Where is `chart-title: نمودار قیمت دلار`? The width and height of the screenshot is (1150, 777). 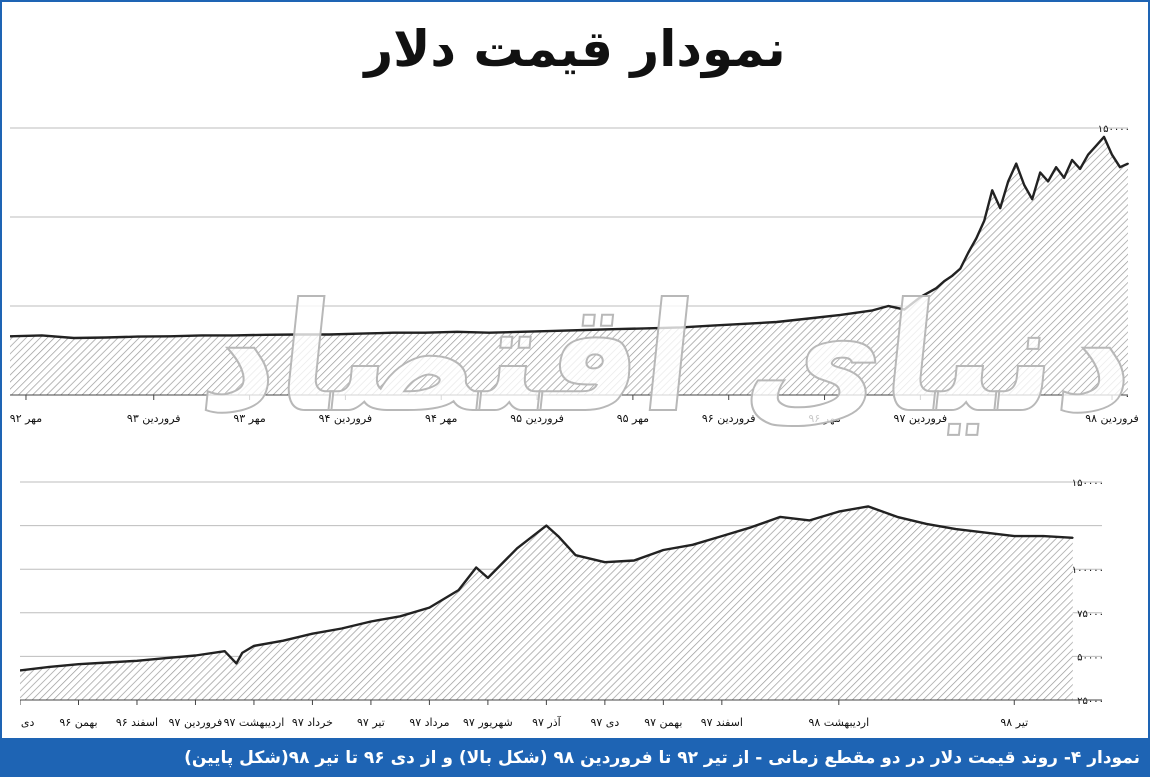 chart-title: نمودار قیمت دلار is located at coordinates (575, 49).